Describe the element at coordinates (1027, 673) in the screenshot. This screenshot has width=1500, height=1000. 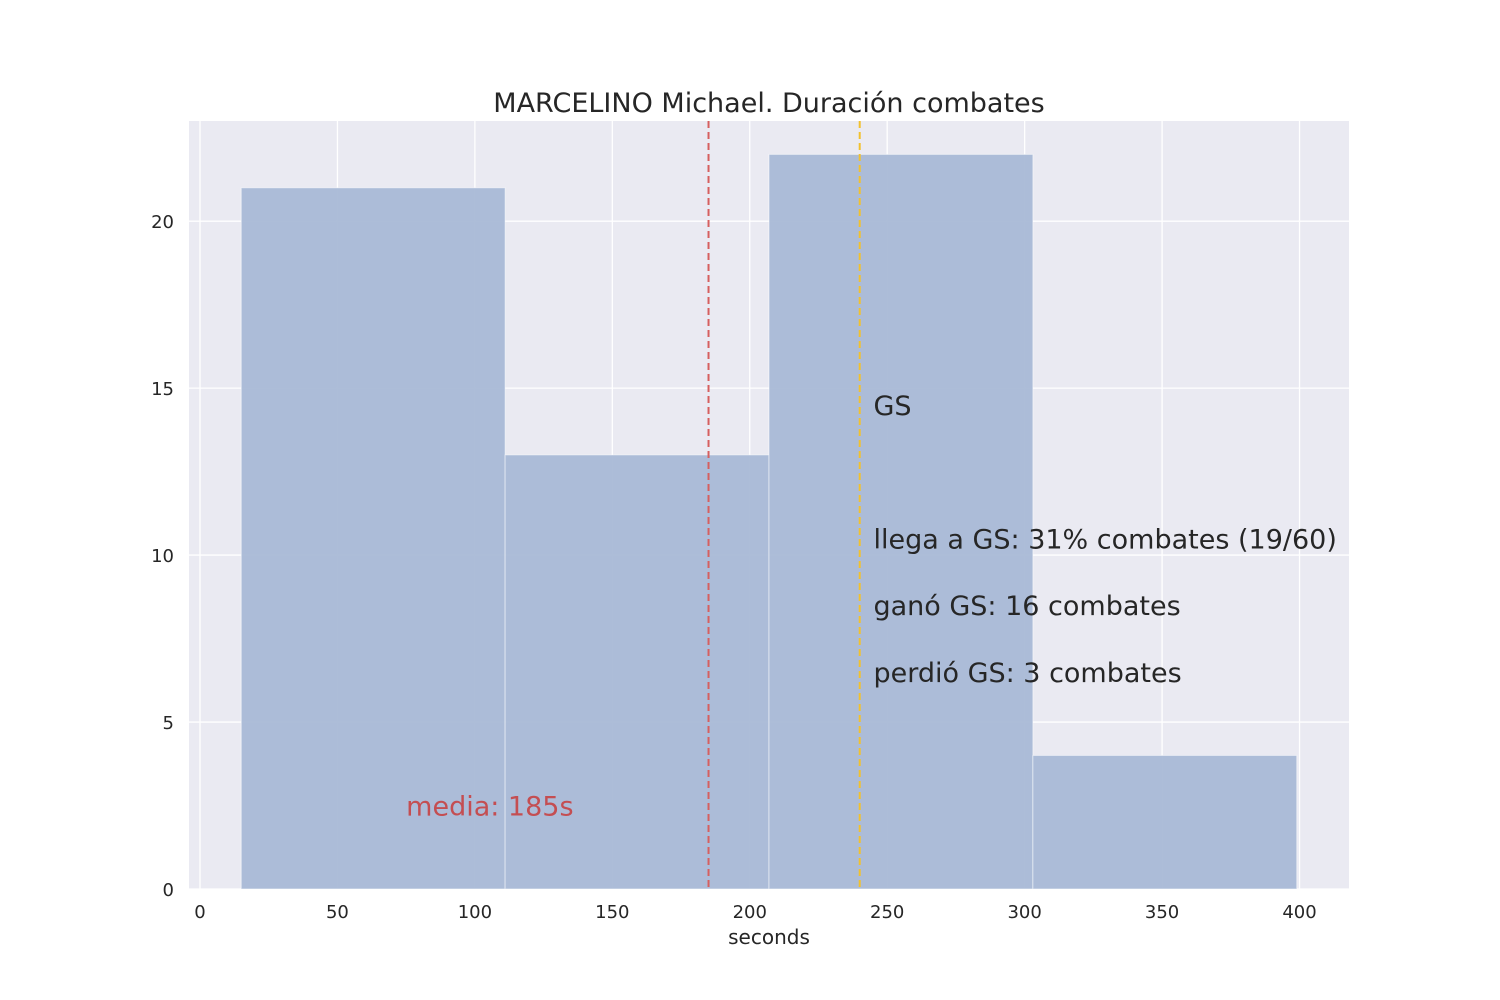
I see `gs-lost-label: perdió GS: 3 combates` at that location.